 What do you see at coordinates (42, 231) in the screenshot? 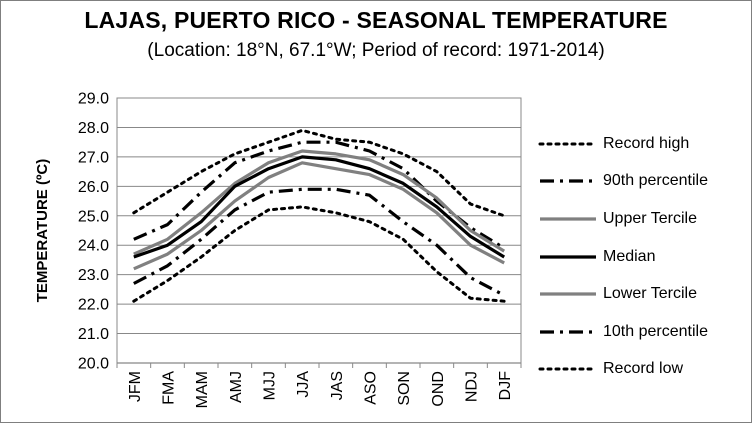
I see `y-axis-title: TEMPERATURE (ºC)` at bounding box center [42, 231].